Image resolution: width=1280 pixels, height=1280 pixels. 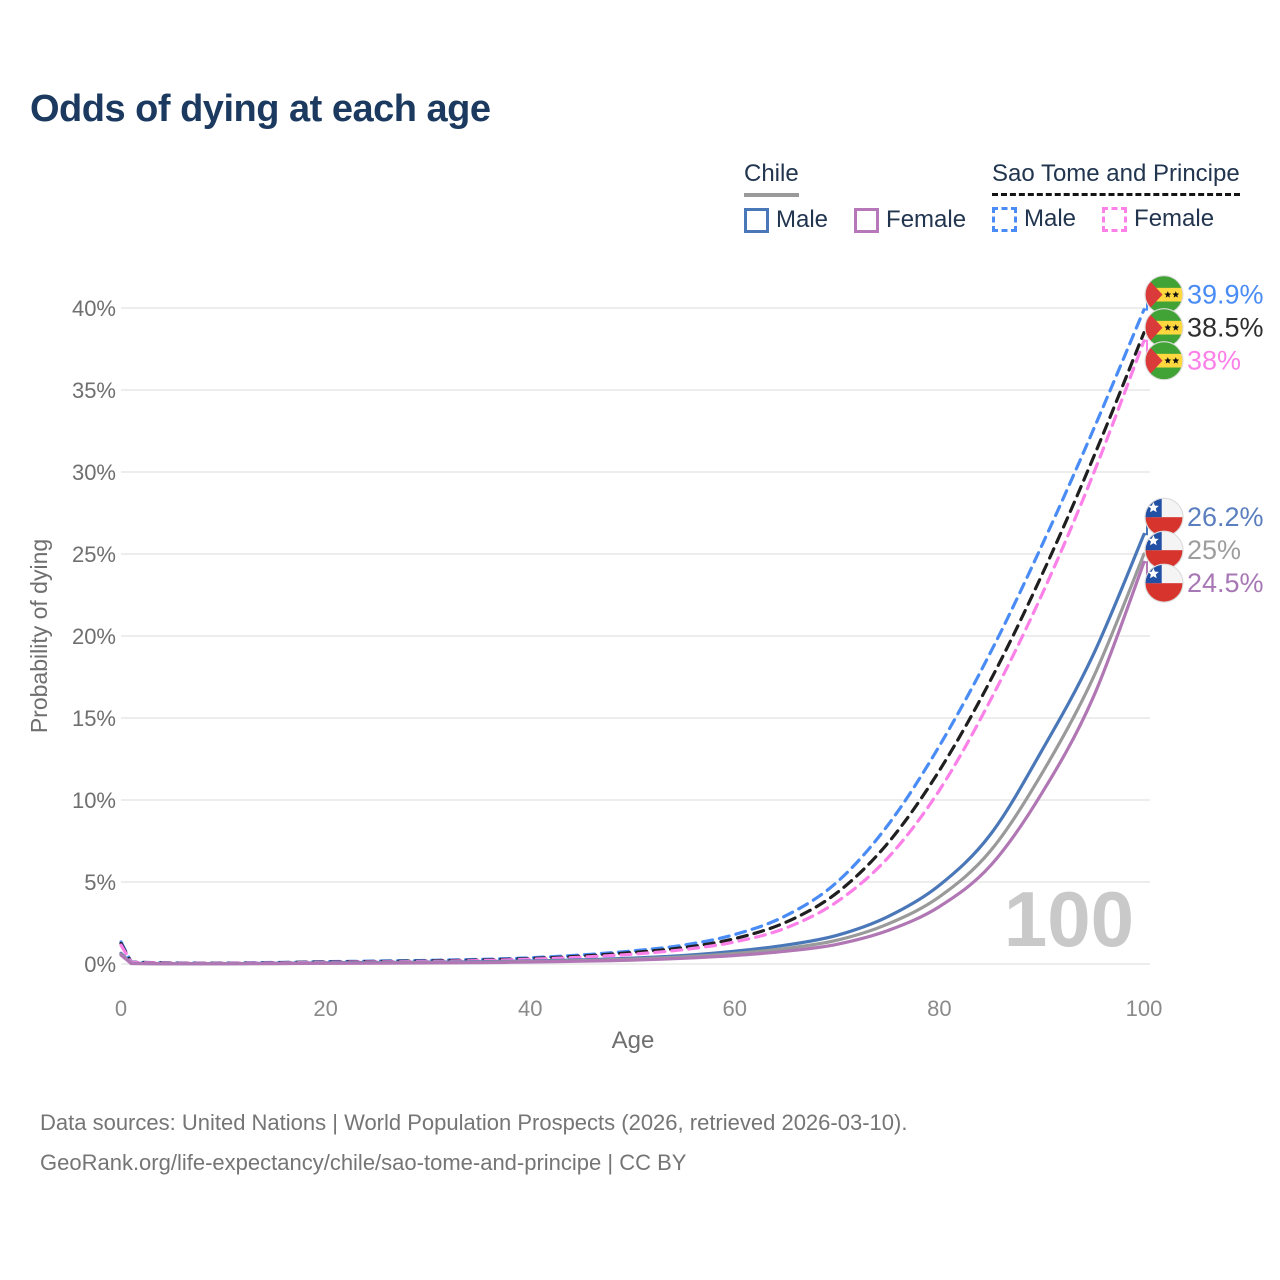 What do you see at coordinates (260, 109) in the screenshot?
I see `page-title: Odds of dying at each age` at bounding box center [260, 109].